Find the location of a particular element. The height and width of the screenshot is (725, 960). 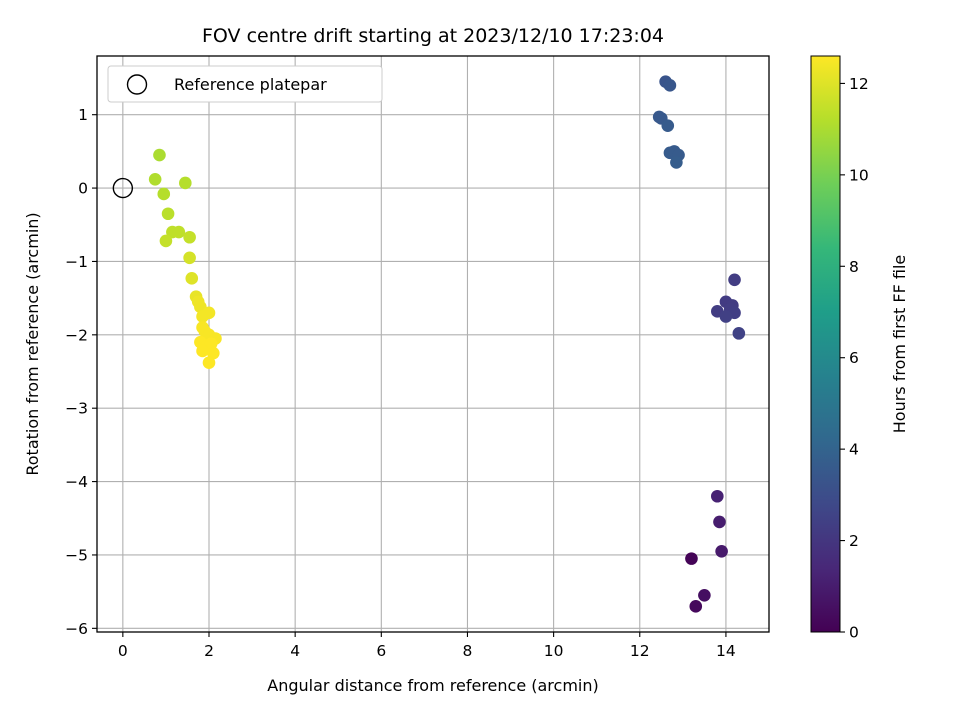

legend: Reference platepar is located at coordinates (245, 84).